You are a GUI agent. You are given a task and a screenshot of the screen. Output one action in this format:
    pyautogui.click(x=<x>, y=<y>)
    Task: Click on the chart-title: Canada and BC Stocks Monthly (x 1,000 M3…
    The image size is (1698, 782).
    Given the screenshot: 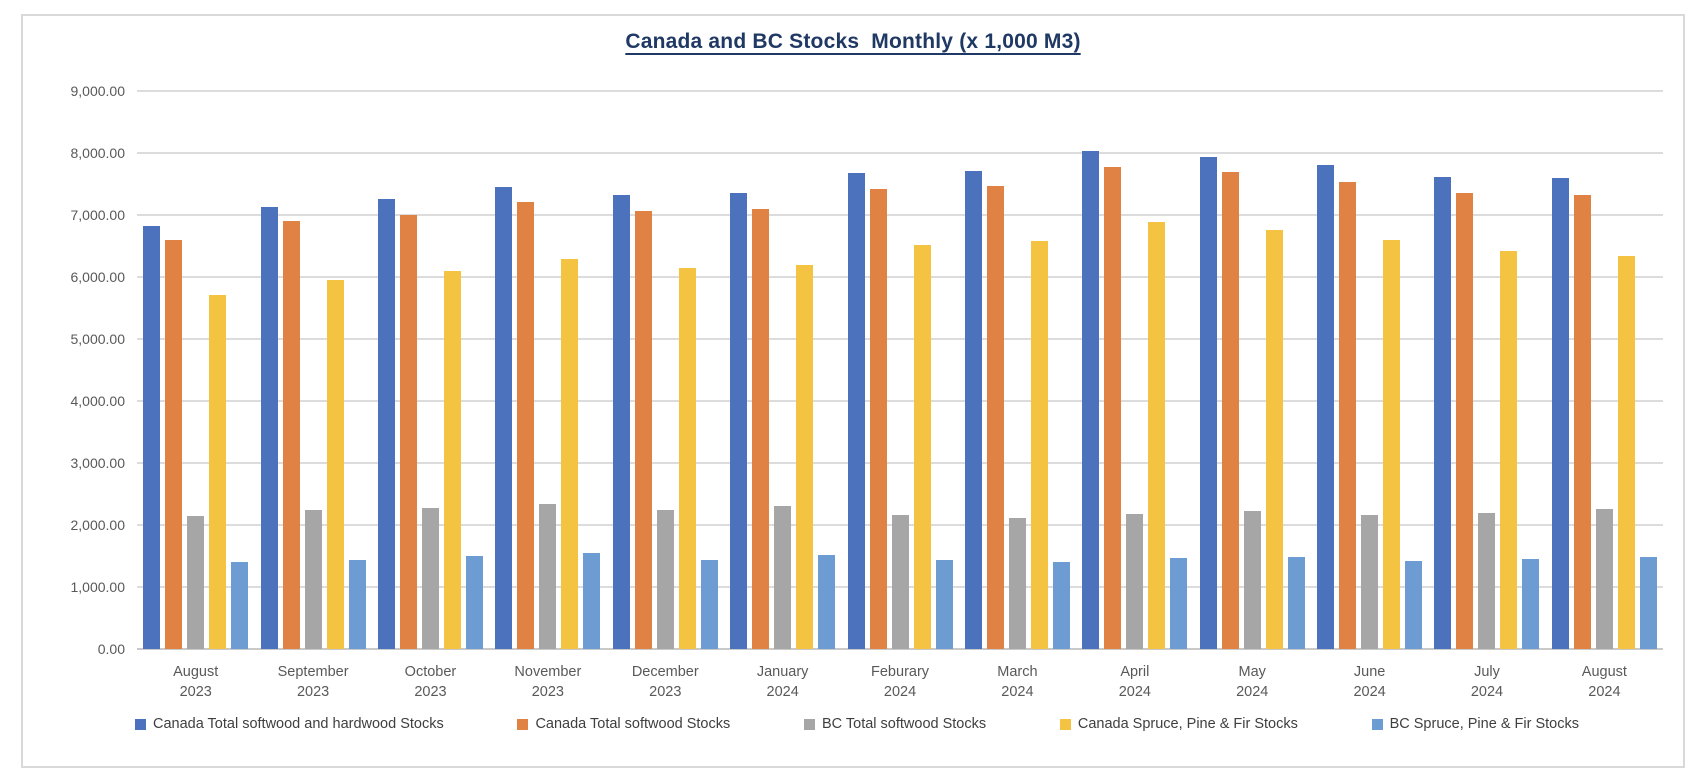 What is the action you would take?
    pyautogui.click(x=853, y=41)
    